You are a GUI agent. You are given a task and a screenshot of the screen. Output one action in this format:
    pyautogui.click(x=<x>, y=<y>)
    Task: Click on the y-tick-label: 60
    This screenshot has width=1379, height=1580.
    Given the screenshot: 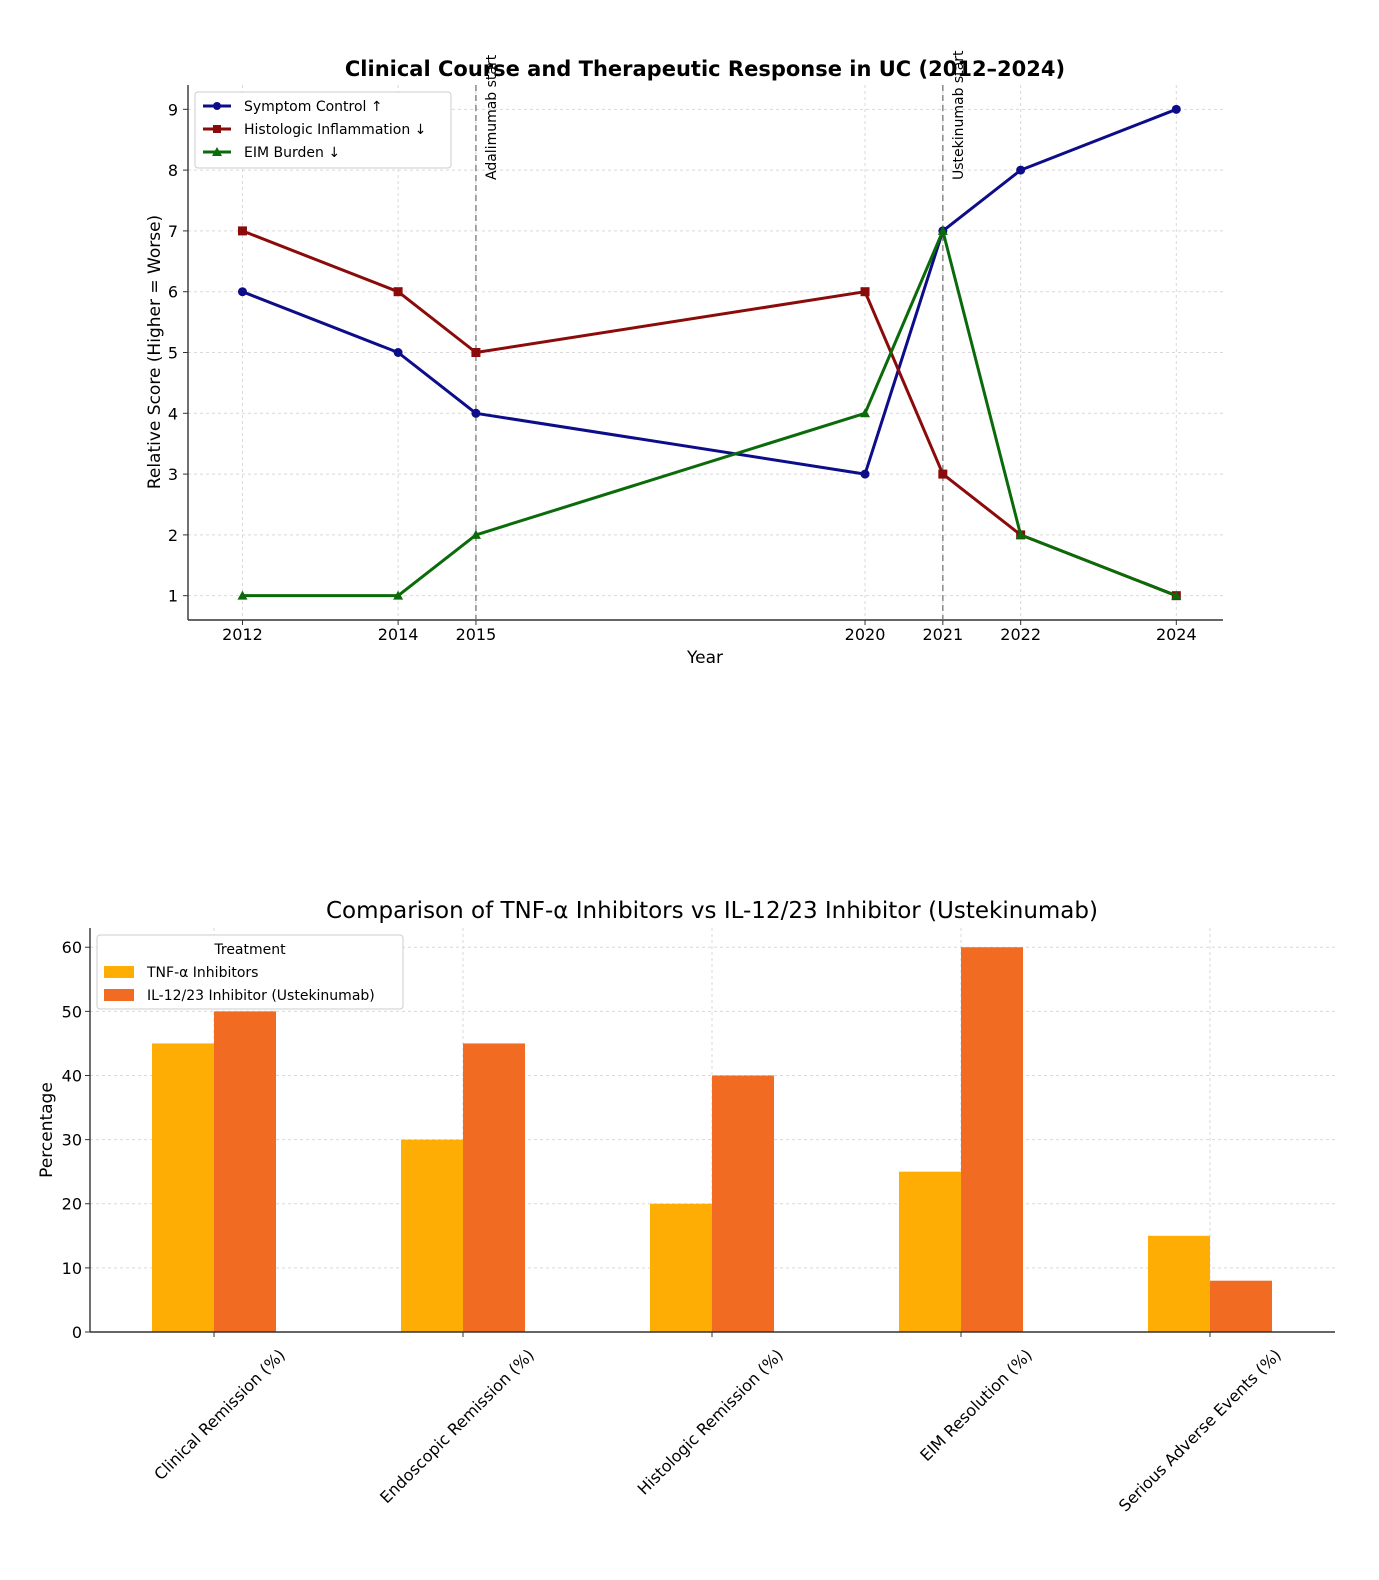 What is the action you would take?
    pyautogui.click(x=72, y=947)
    